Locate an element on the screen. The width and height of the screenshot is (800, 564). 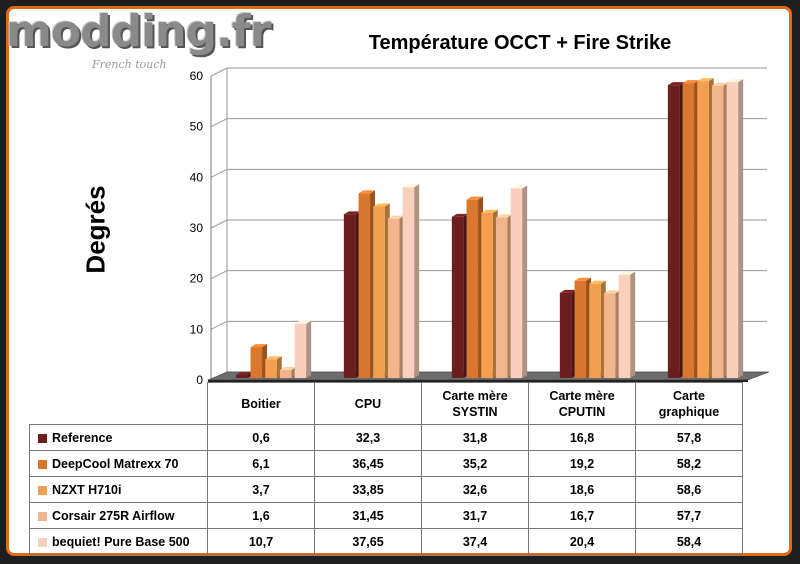
x-tick-label-line: Carte is located at coordinates (689, 395).